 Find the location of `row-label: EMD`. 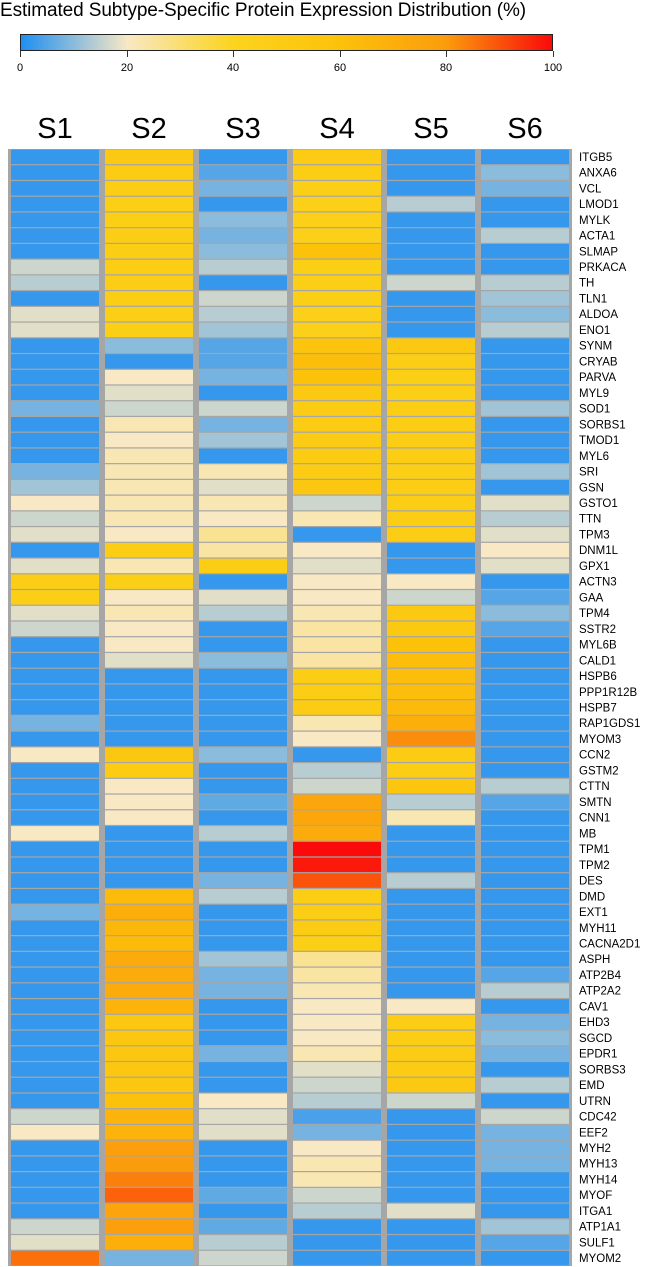

row-label: EMD is located at coordinates (592, 1086).